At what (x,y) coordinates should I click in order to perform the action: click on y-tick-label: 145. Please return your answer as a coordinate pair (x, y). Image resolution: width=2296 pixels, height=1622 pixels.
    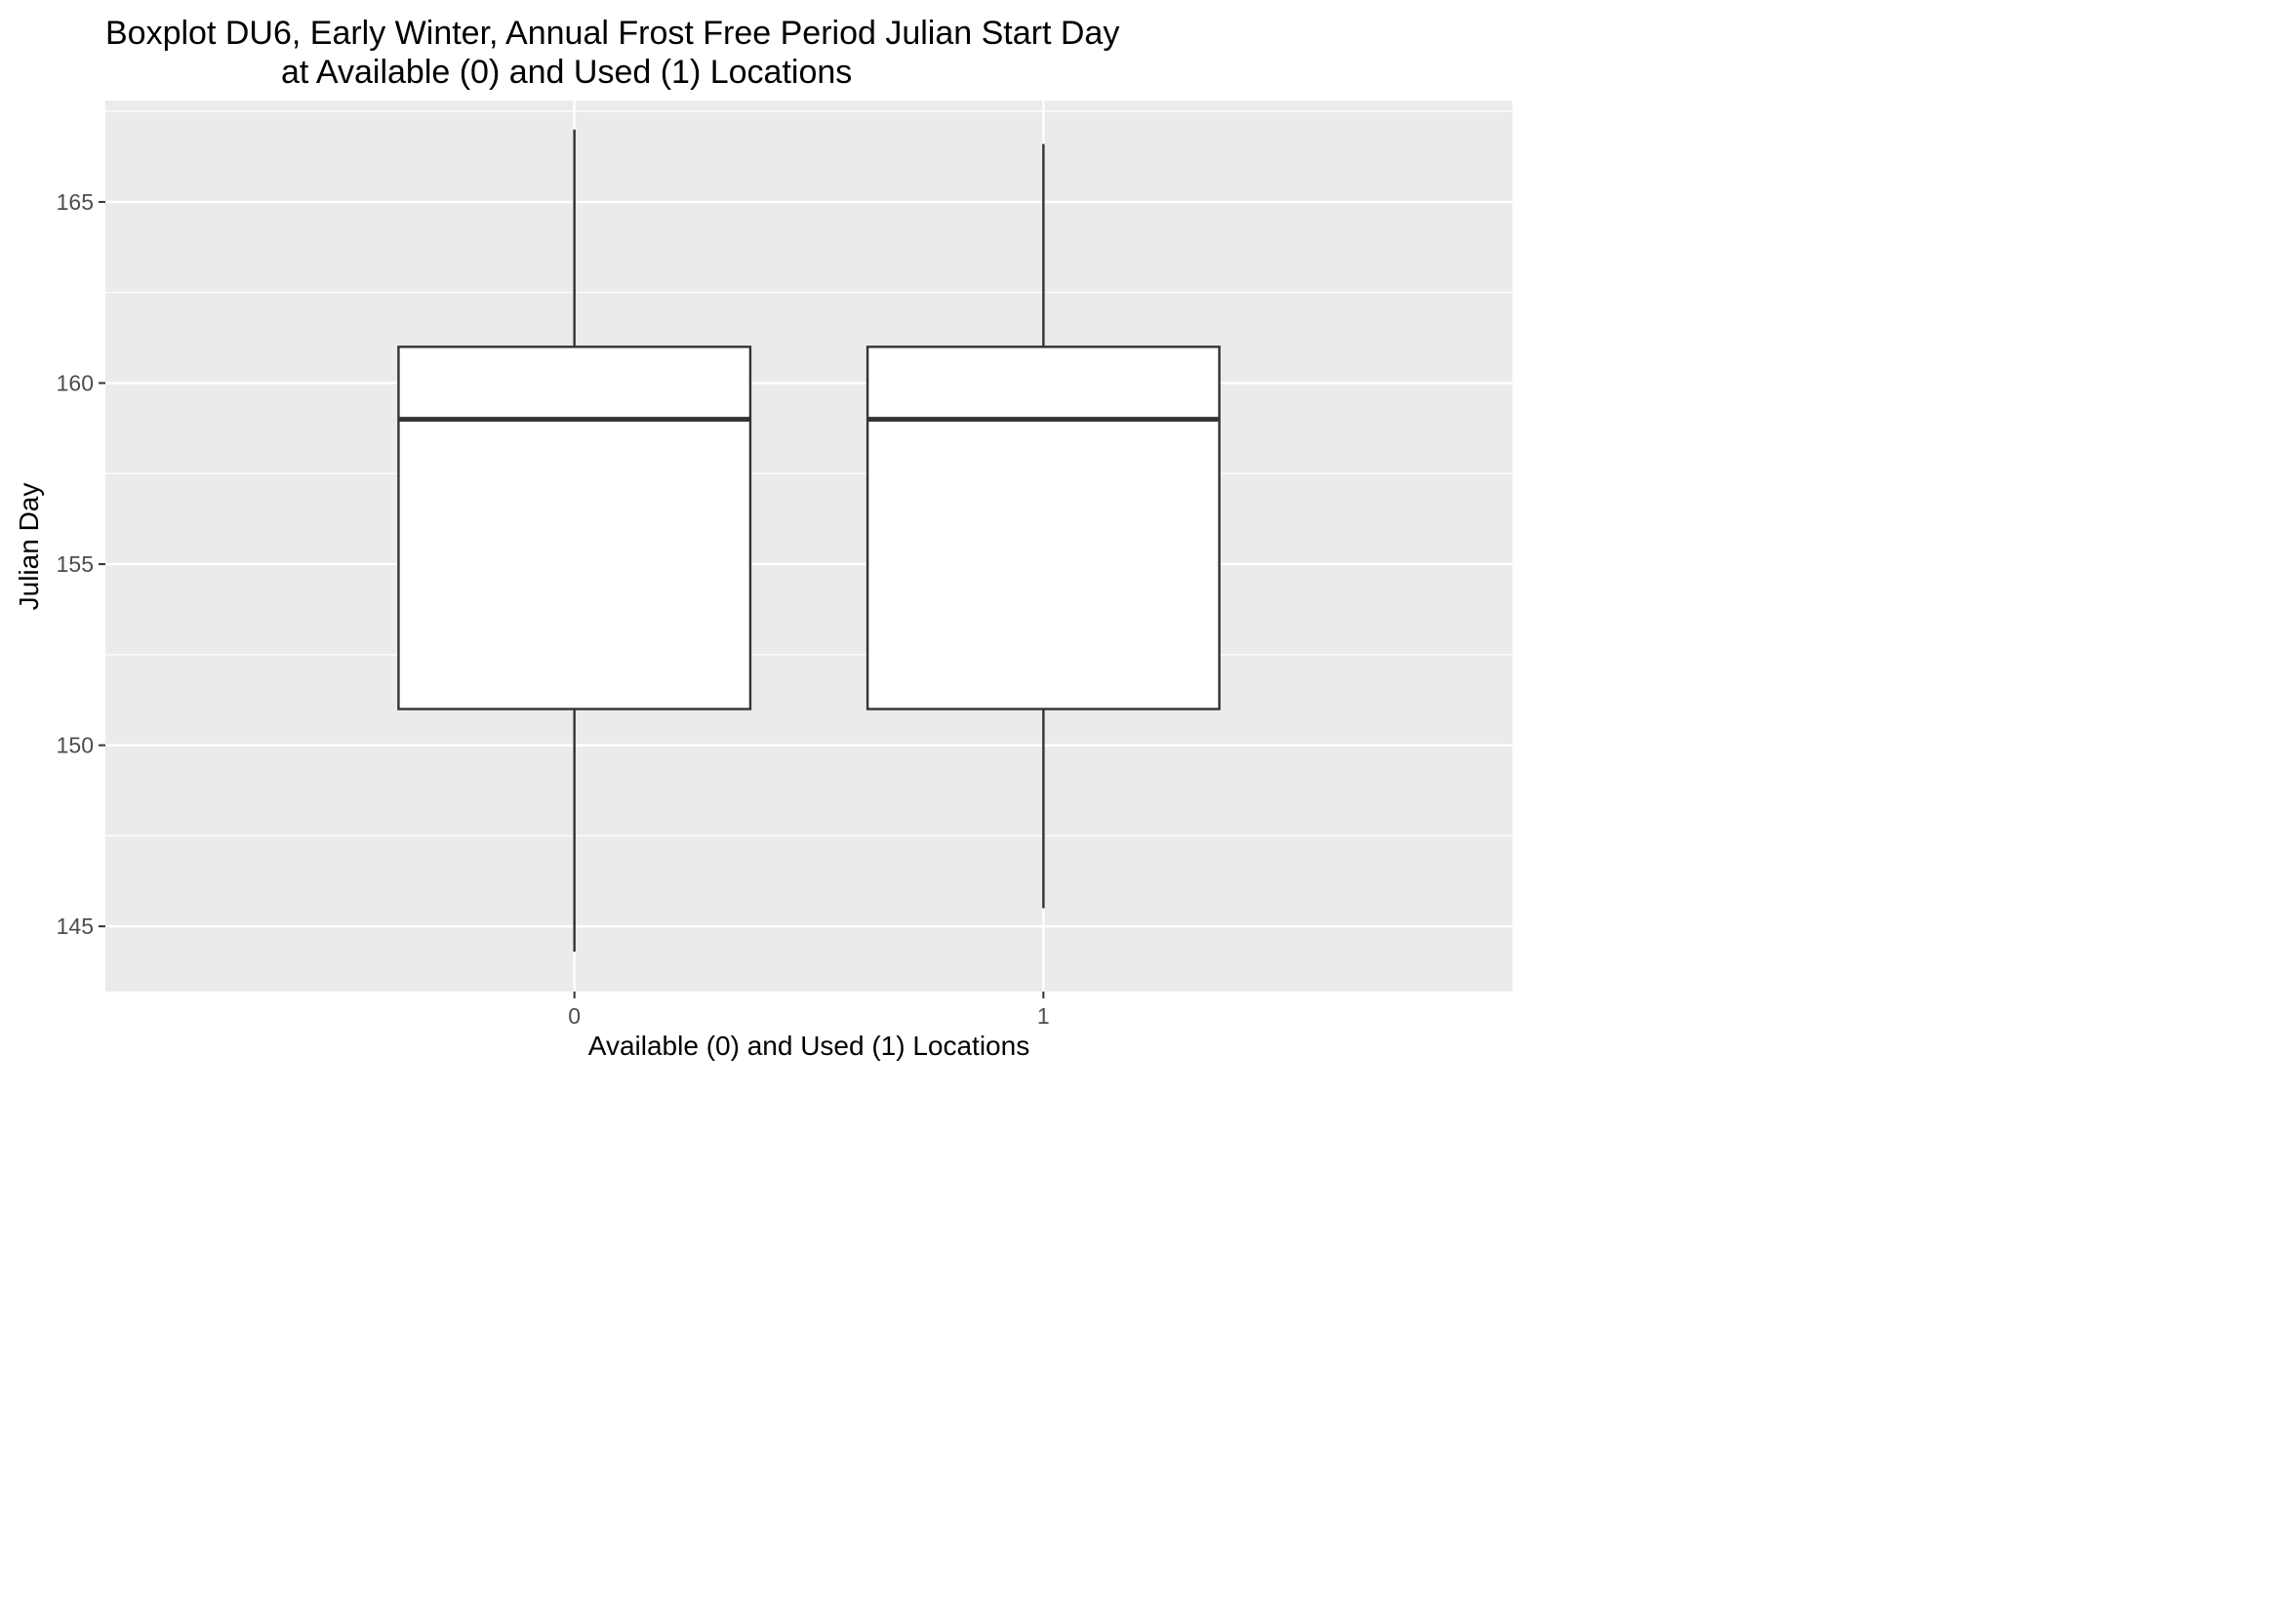
    Looking at the image, I should click on (75, 926).